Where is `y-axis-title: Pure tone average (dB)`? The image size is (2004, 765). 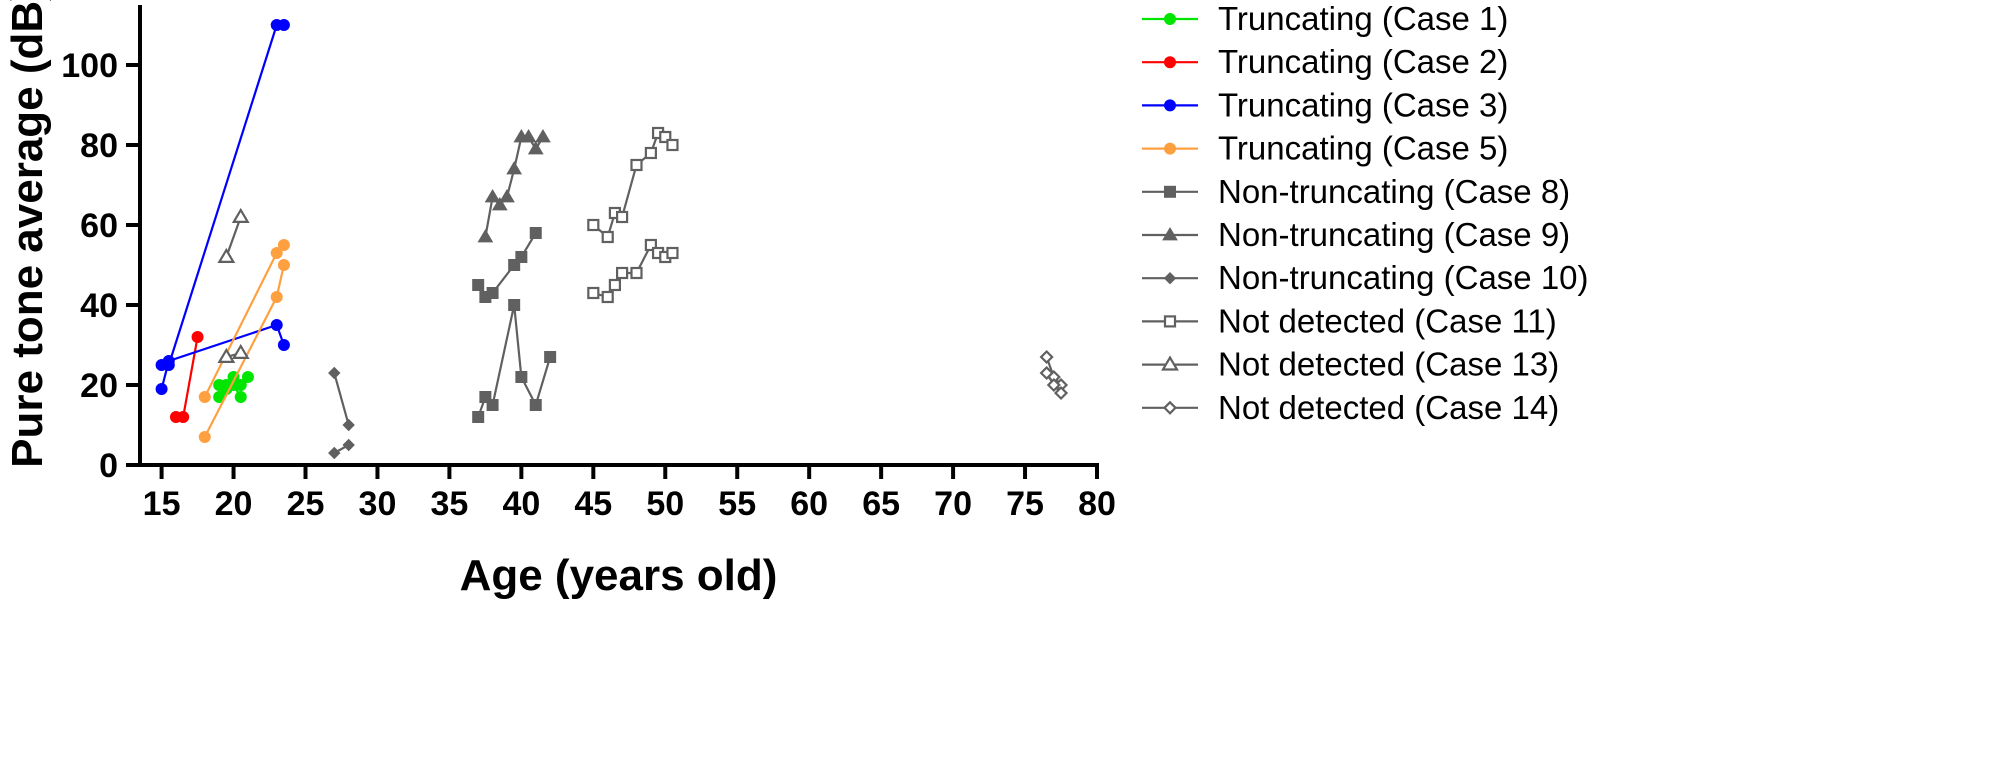
y-axis-title: Pure tone average (dB) is located at coordinates (27, 234).